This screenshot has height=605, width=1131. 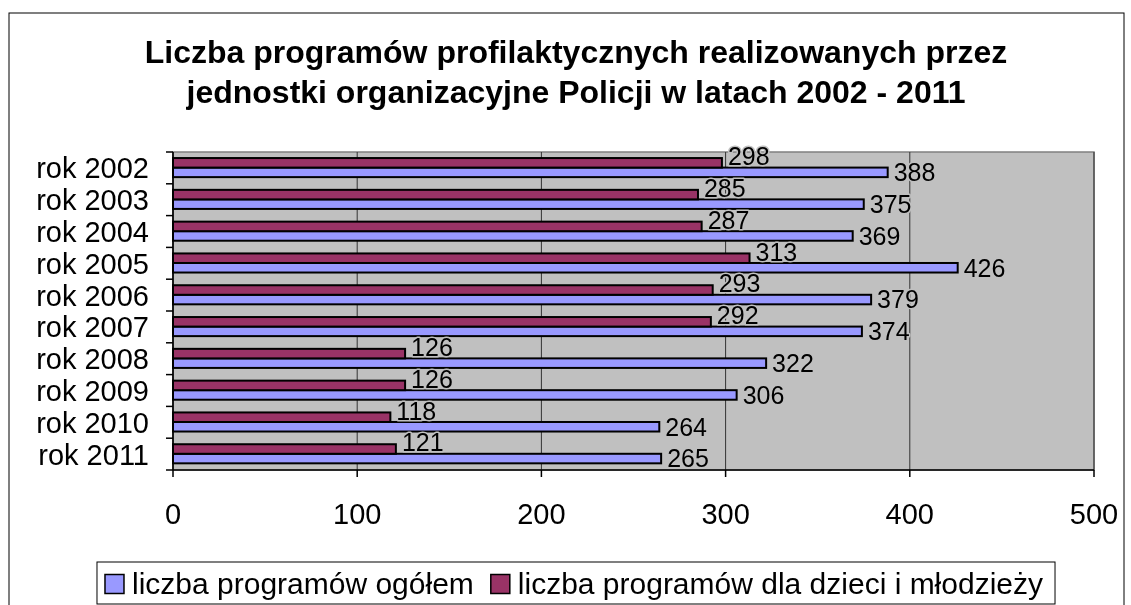 What do you see at coordinates (686, 426) in the screenshot?
I see `data-label: 264` at bounding box center [686, 426].